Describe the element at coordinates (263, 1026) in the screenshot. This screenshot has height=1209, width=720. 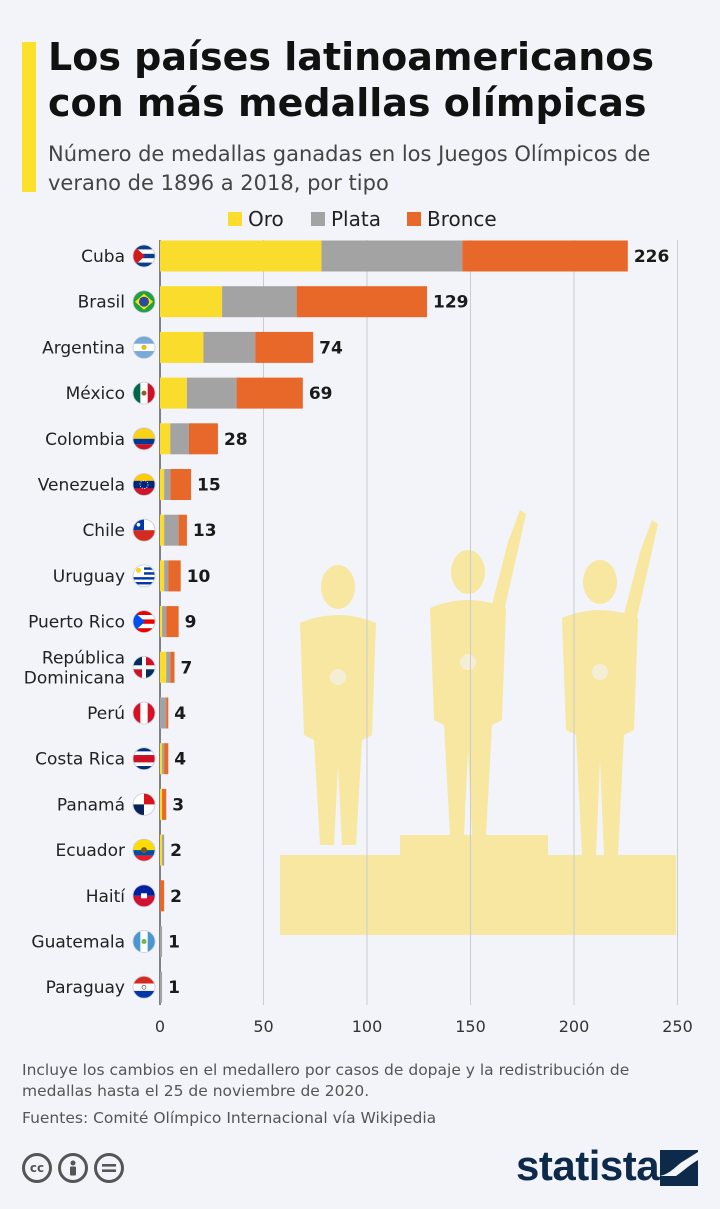
I see `x-tick-label: 50` at that location.